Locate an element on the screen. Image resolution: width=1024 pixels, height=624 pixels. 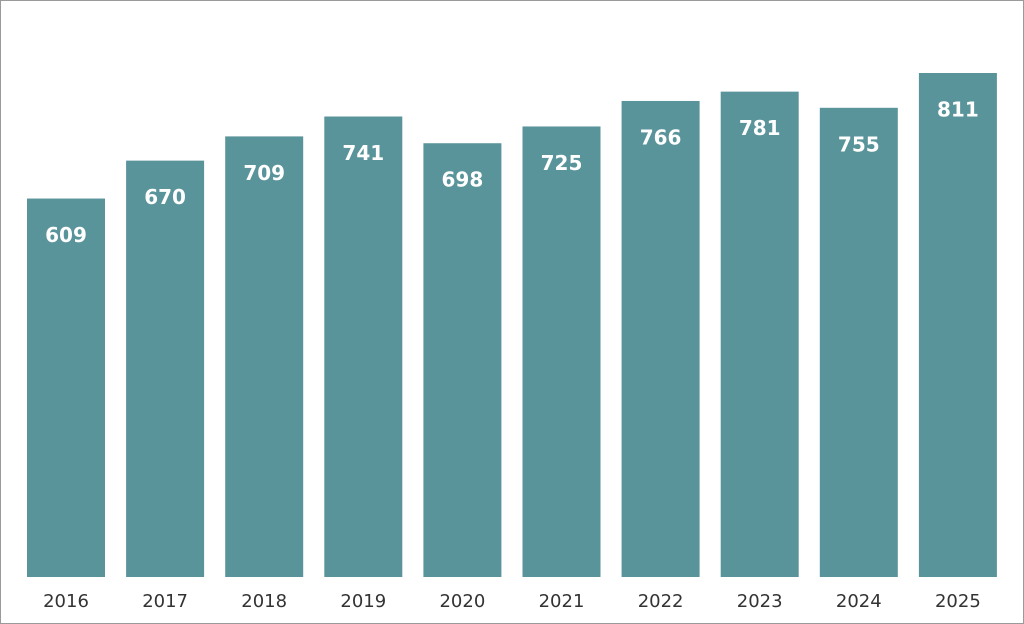
x-tick-label: 2021 is located at coordinates (562, 601).